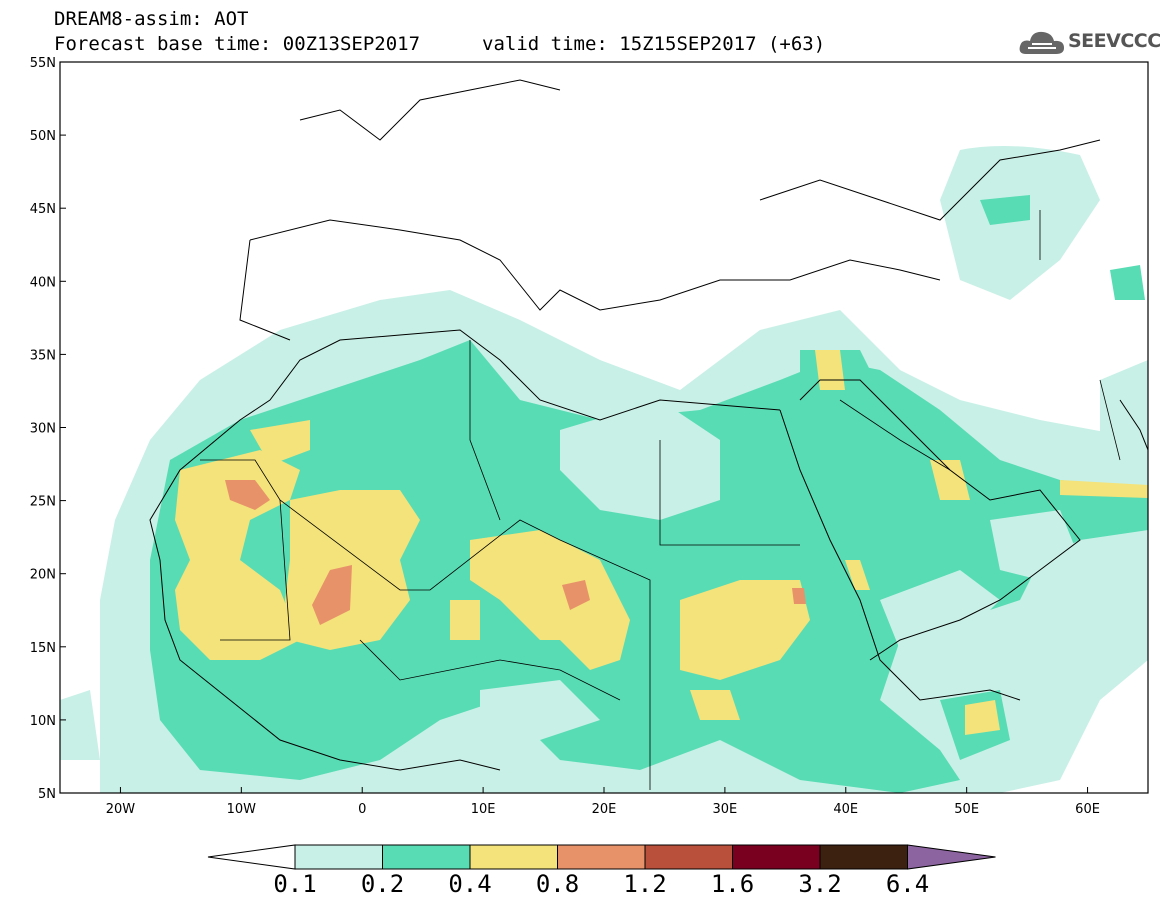 The width and height of the screenshot is (1165, 905). What do you see at coordinates (845, 809) in the screenshot?
I see `lon-tick-label: 40E` at bounding box center [845, 809].